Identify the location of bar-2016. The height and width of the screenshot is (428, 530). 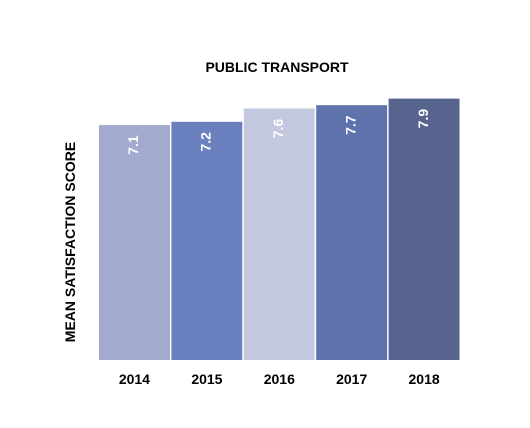
(279, 234).